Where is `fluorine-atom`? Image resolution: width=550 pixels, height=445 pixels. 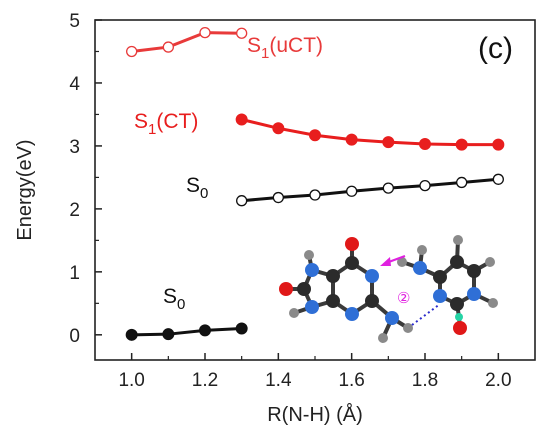
fluorine-atom is located at coordinates (459, 317).